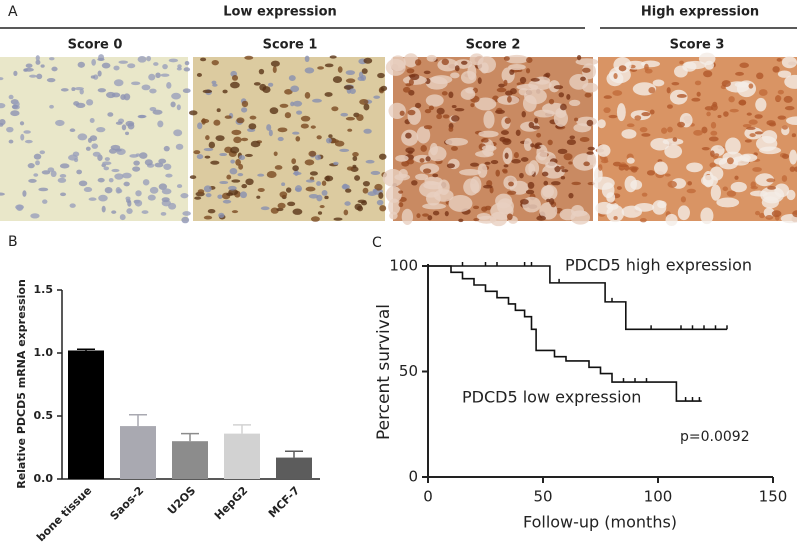 This screenshot has height=556, width=797. Describe the element at coordinates (44, 289) in the screenshot. I see `y-tick-label: 1.5` at that location.